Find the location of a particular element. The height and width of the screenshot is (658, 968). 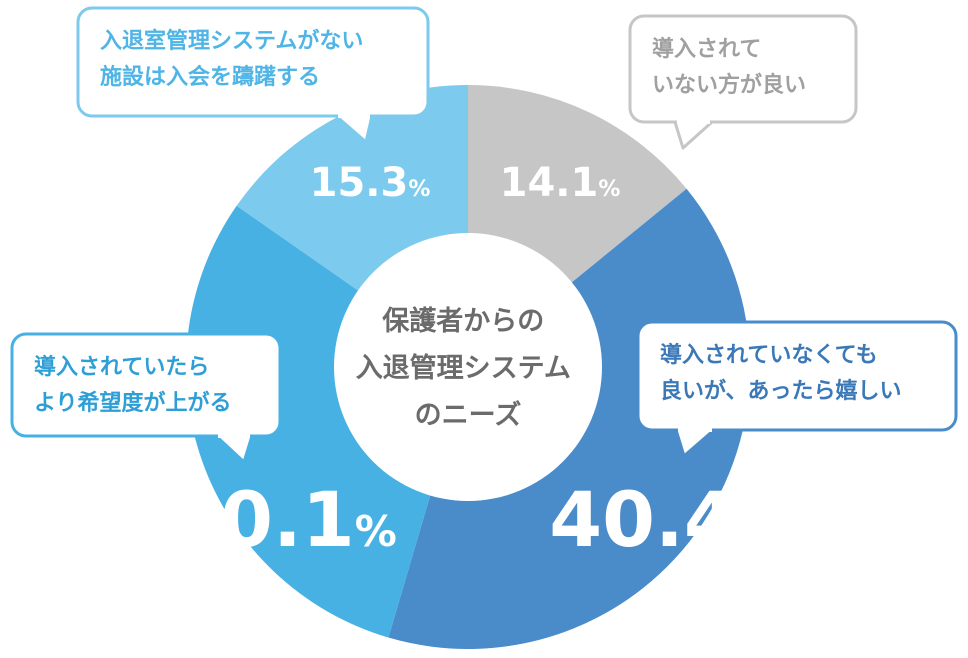

center-label-line-2: 入退管理システム is located at coordinates (463, 368).